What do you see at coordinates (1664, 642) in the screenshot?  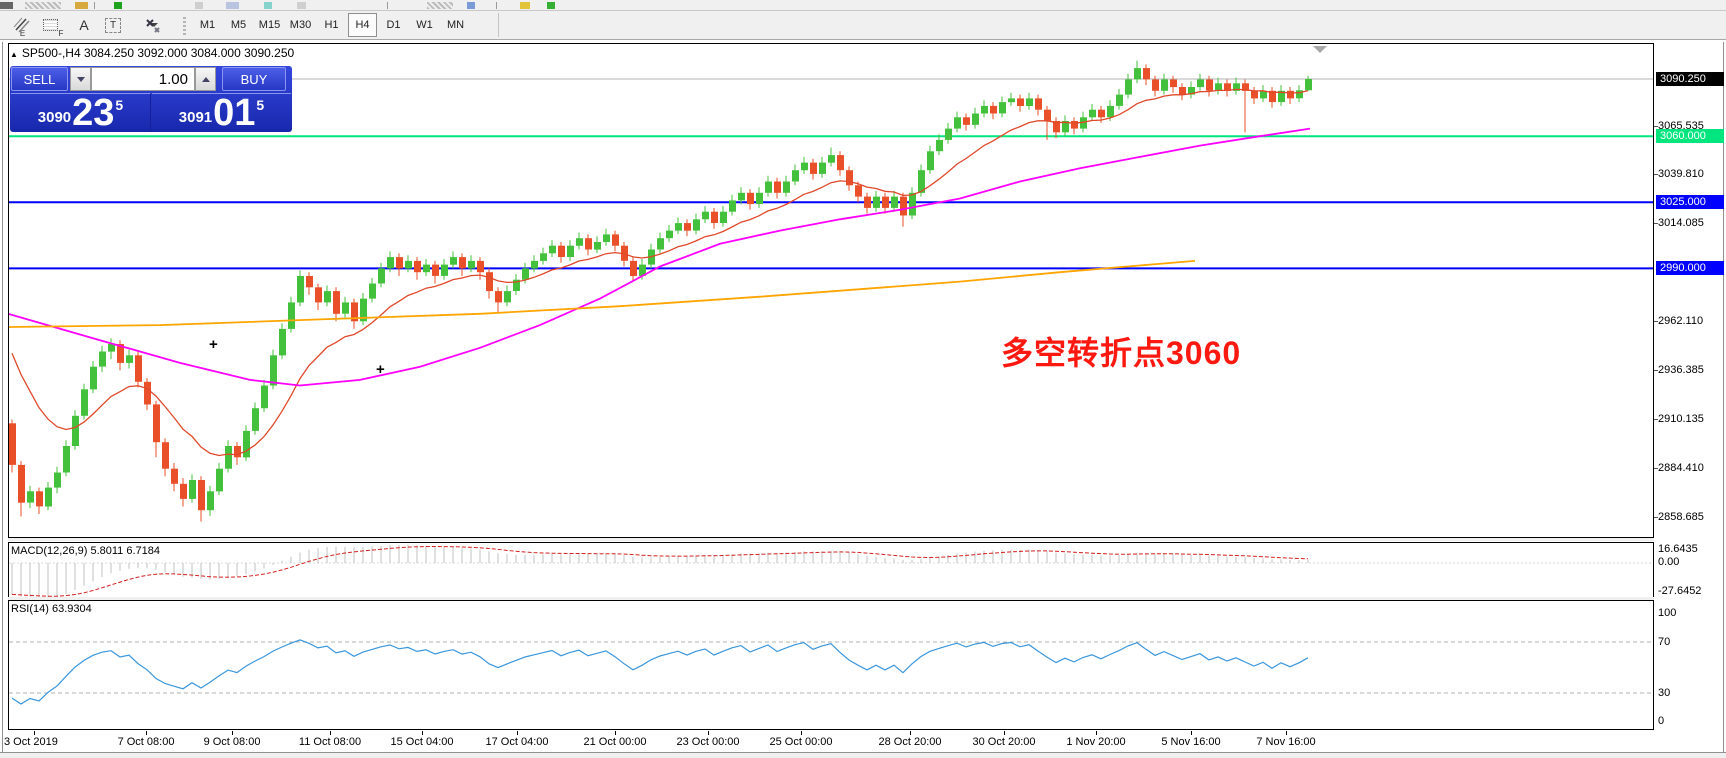 I see `price-axis-label: 70` at bounding box center [1664, 642].